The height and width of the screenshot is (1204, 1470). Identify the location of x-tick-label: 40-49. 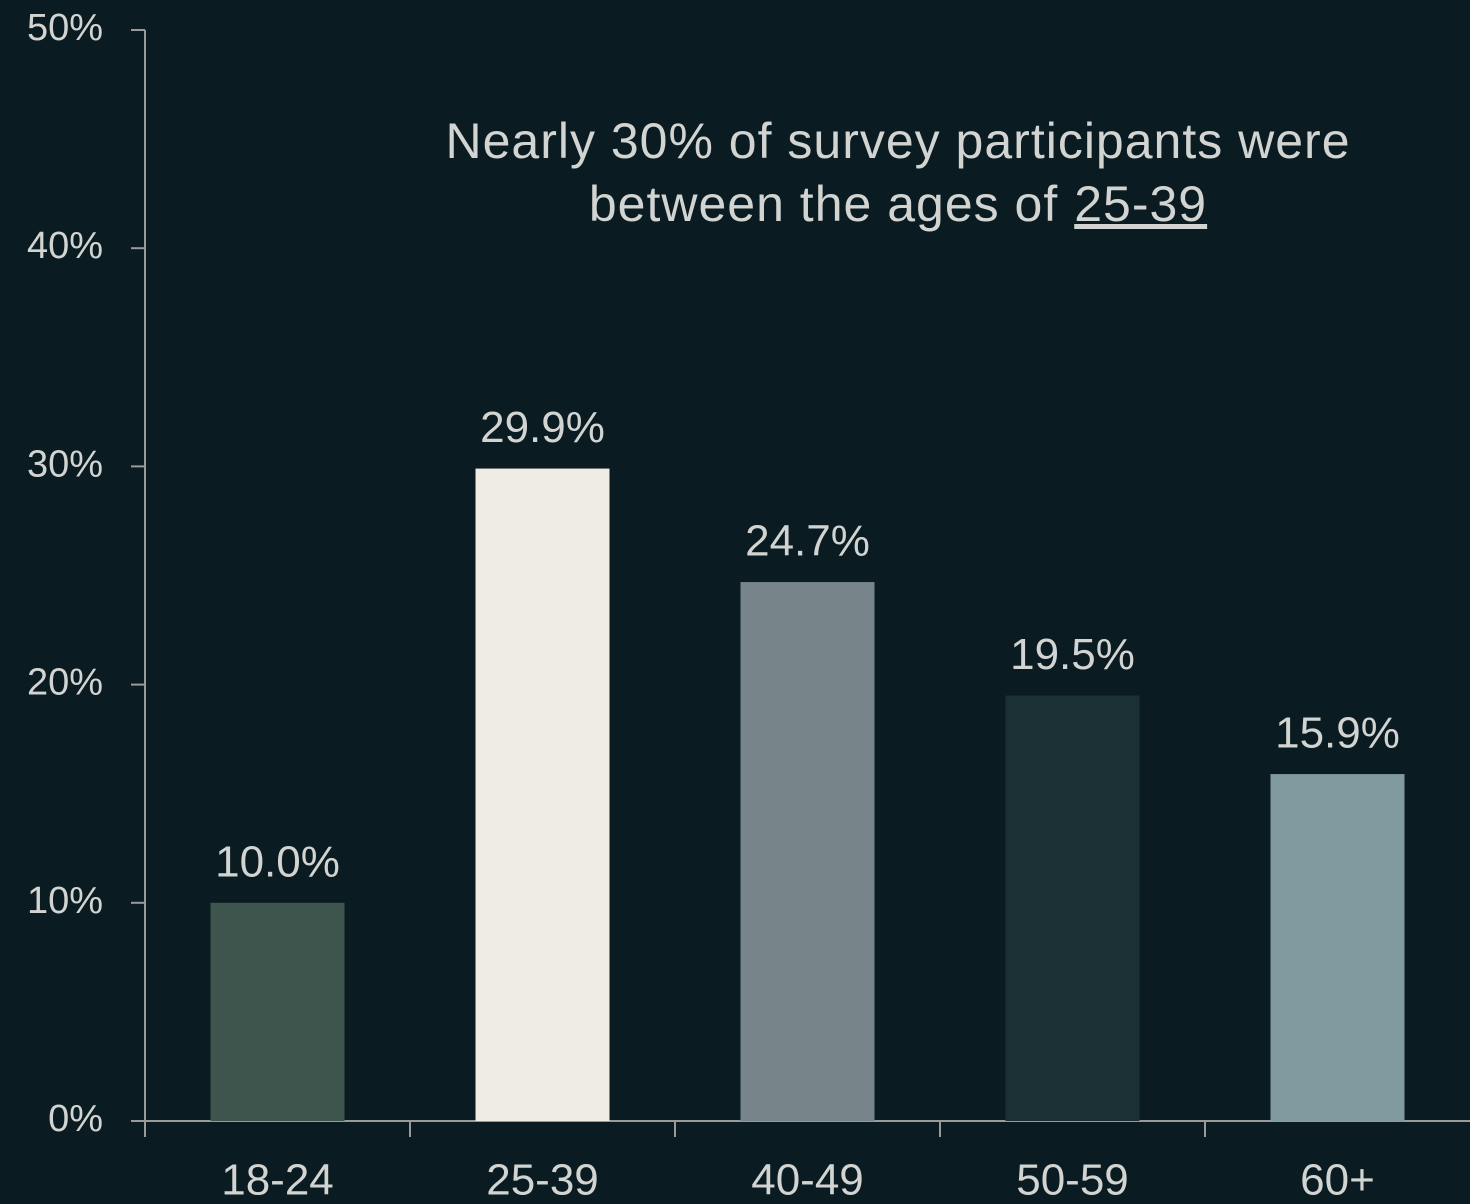
(807, 1180).